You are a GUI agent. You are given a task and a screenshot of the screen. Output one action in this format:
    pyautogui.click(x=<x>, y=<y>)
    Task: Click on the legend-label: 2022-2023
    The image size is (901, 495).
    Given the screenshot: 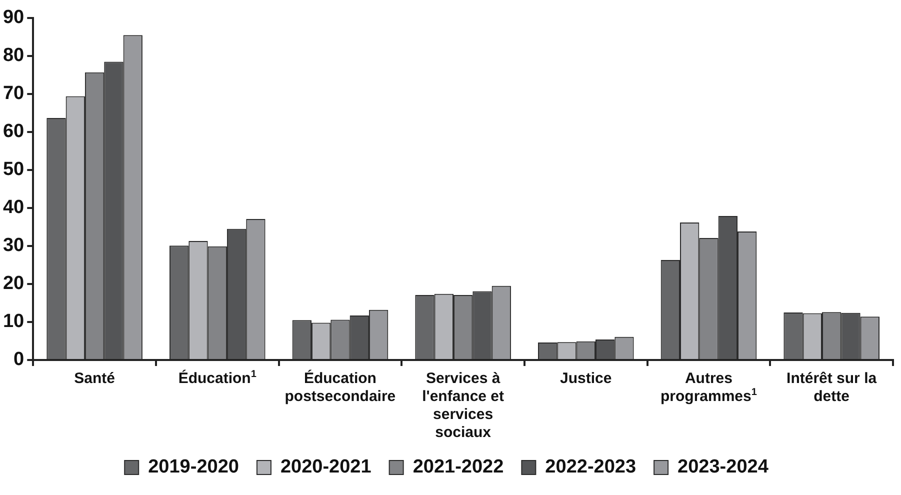 What is the action you would take?
    pyautogui.click(x=590, y=467)
    